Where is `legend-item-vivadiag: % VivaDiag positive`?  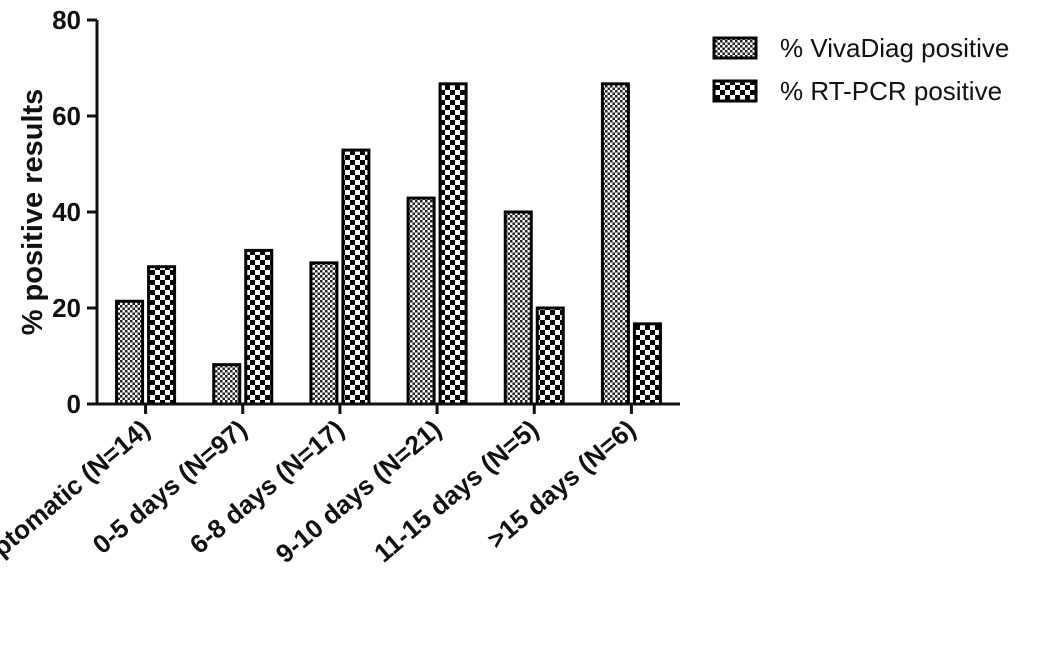
legend-item-vivadiag: % VivaDiag positive is located at coordinates (860, 48).